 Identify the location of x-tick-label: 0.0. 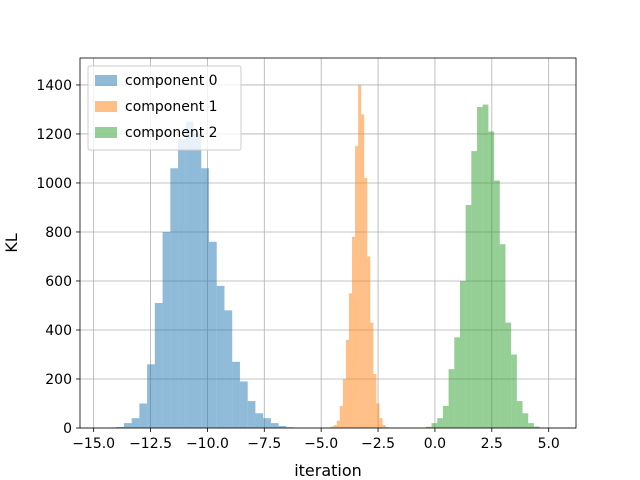
(435, 444).